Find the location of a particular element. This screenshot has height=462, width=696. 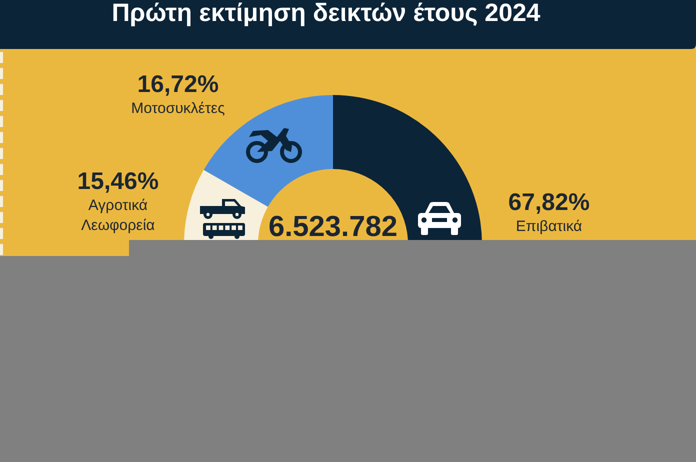

chart-title: Πρώτη εκτίμηση δεικτών έτους 2024 is located at coordinates (326, 13).